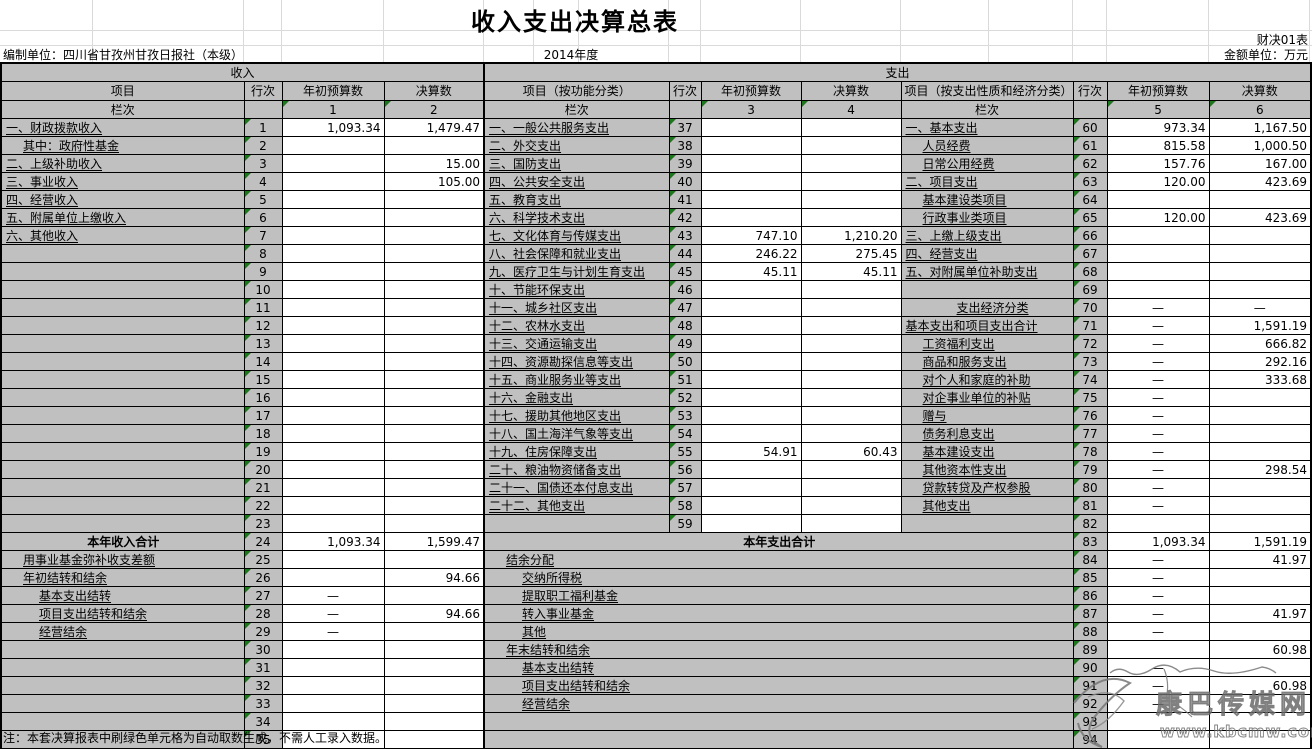 This screenshot has width=1312, height=749. Describe the element at coordinates (851, 451) in the screenshot. I see `value-cell: 60.43` at that location.